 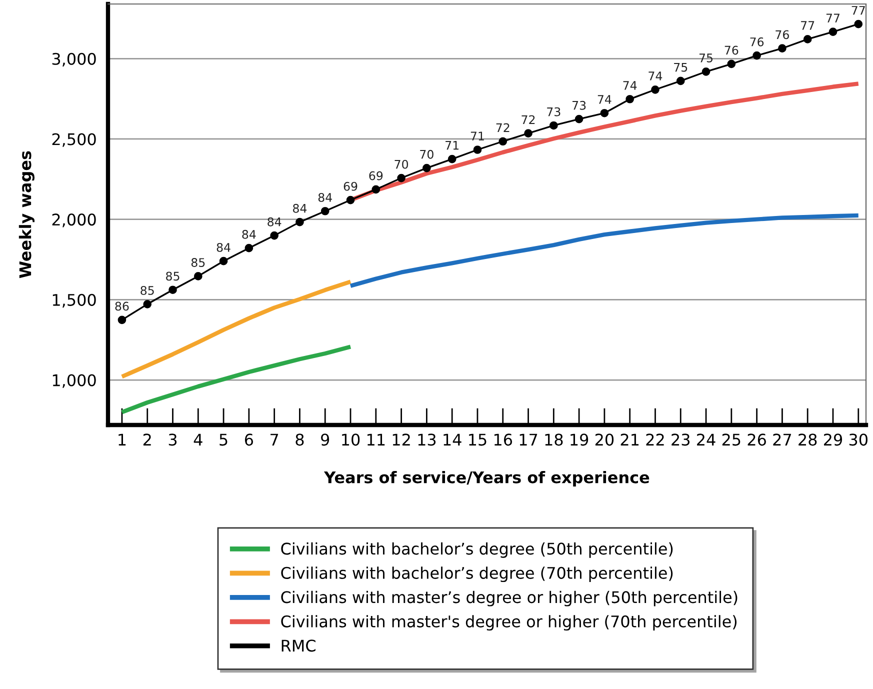 I want to click on y-axis-title: Weekly wages, so click(x=26, y=214).